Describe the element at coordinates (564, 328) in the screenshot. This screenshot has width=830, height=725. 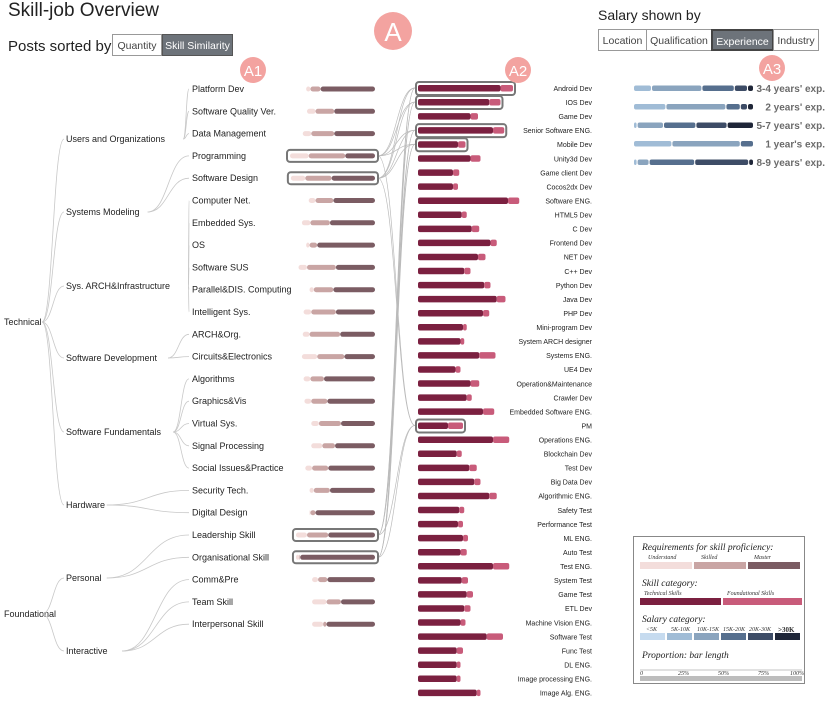
I see `job-label: Mini-program Dev` at that location.